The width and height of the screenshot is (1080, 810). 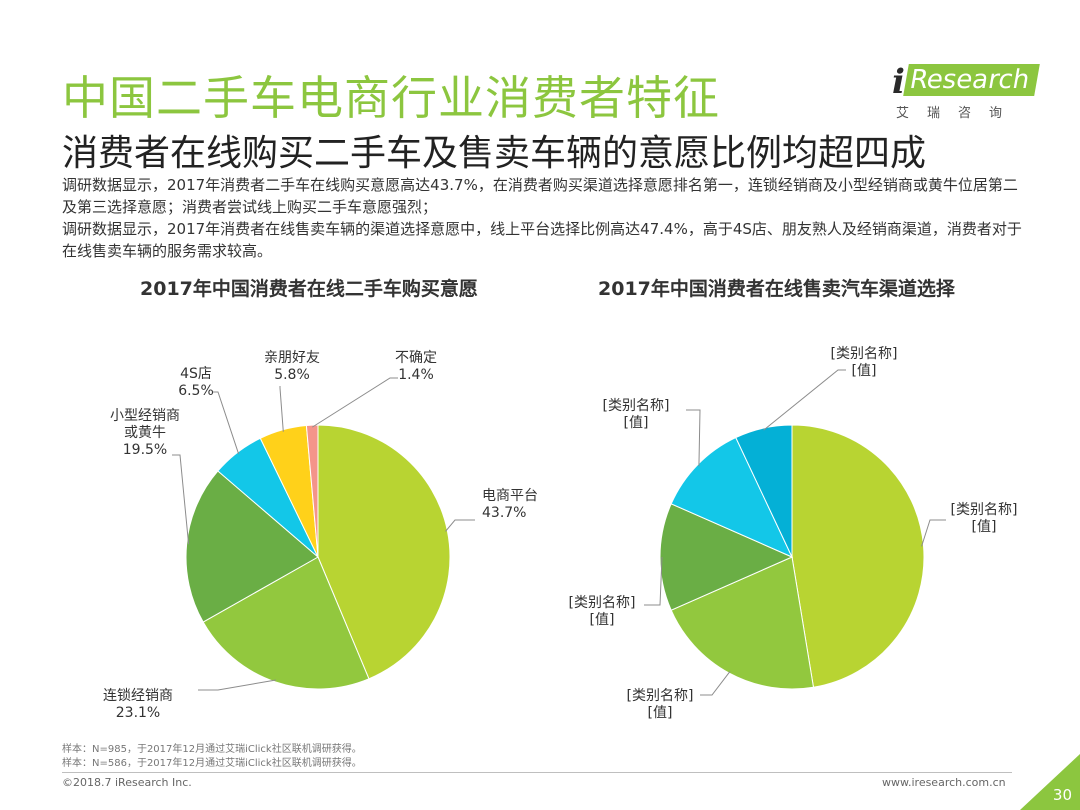 What do you see at coordinates (127, 782) in the screenshot?
I see `copyright: ©2018.7 iResearch Inc.` at bounding box center [127, 782].